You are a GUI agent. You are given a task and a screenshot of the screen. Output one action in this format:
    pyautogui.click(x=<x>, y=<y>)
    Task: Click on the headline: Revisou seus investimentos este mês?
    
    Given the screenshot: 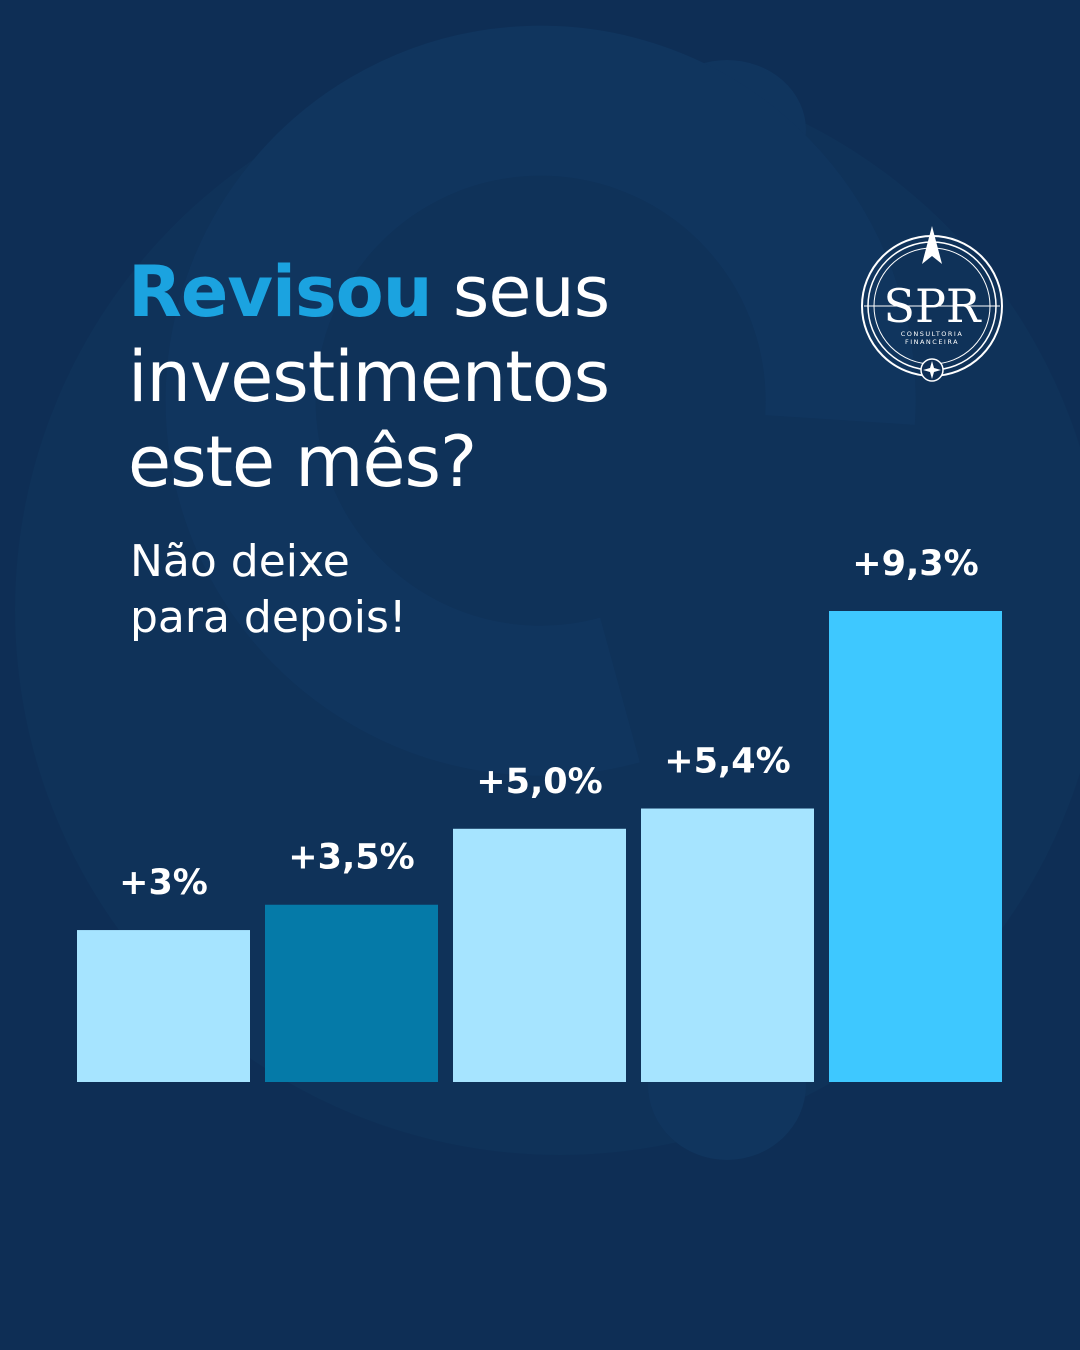 What is the action you would take?
    pyautogui.click(x=369, y=377)
    